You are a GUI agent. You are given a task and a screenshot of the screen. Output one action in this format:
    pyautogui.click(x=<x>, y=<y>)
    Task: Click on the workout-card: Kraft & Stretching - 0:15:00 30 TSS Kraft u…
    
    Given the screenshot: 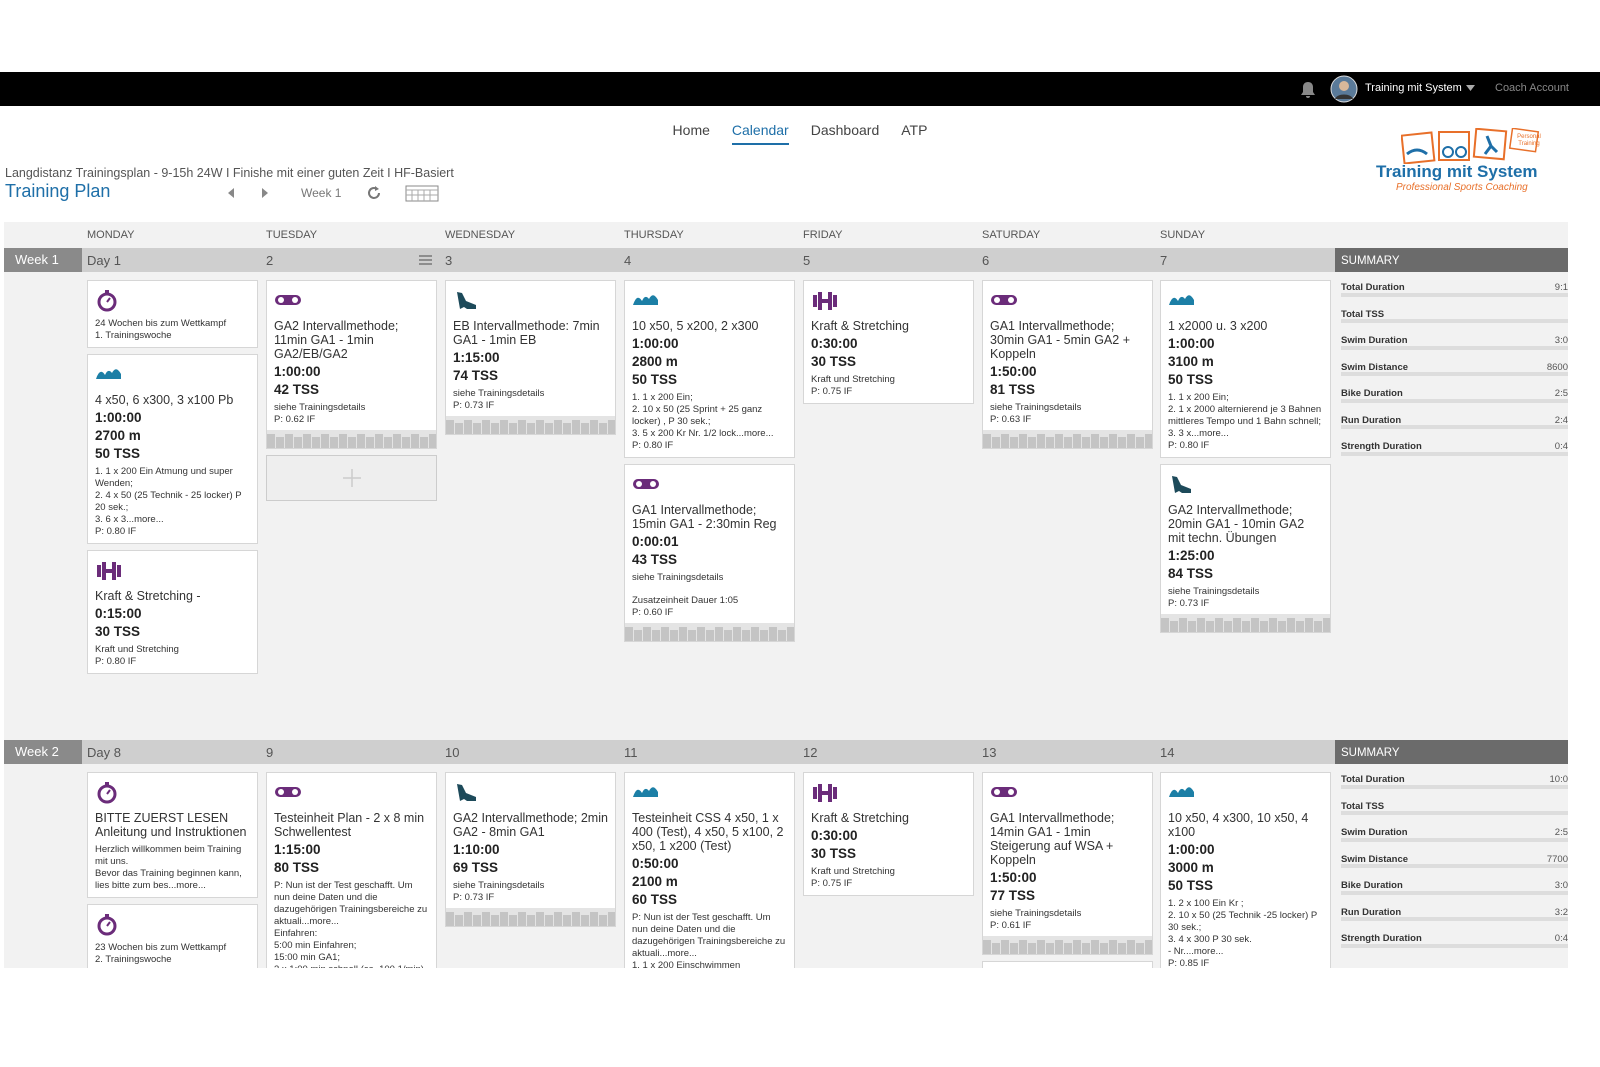 What is the action you would take?
    pyautogui.click(x=172, y=612)
    